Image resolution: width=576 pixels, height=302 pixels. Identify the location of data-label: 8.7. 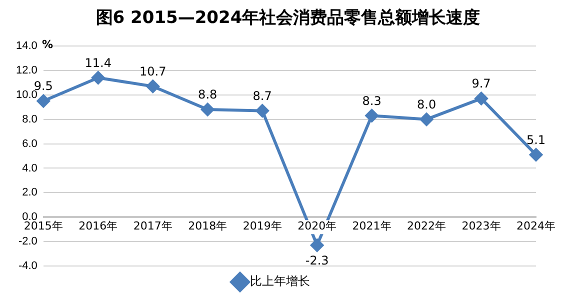
(262, 95).